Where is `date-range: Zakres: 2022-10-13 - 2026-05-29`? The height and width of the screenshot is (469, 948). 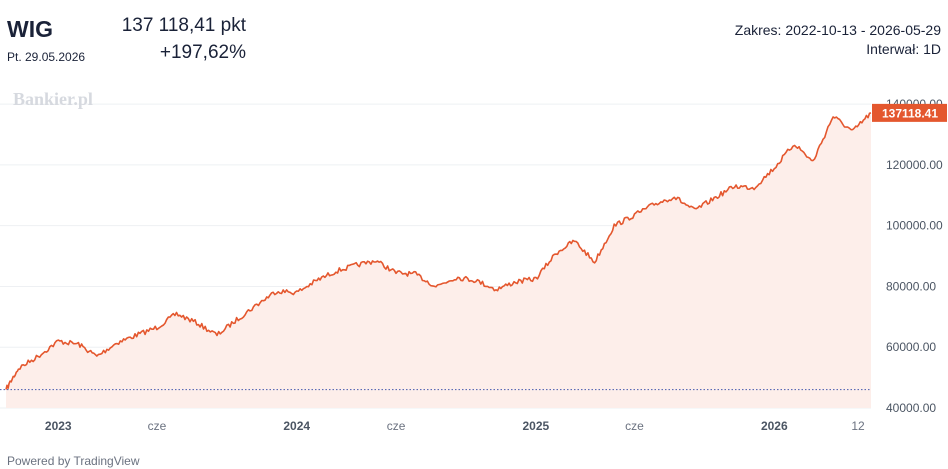 date-range: Zakres: 2022-10-13 - 2026-05-29 is located at coordinates (837, 30).